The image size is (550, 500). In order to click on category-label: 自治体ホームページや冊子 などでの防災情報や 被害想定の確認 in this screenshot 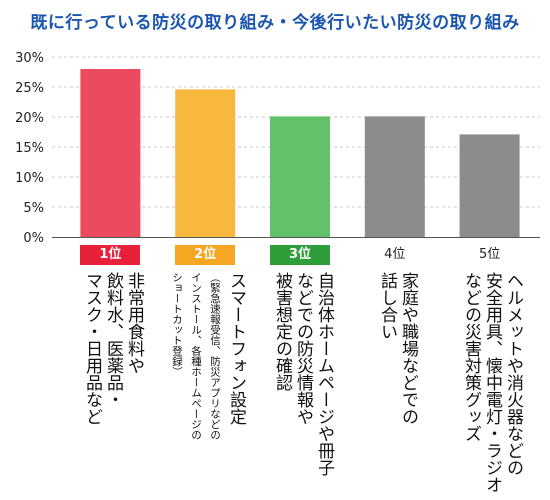, I will do `click(302, 374)`.